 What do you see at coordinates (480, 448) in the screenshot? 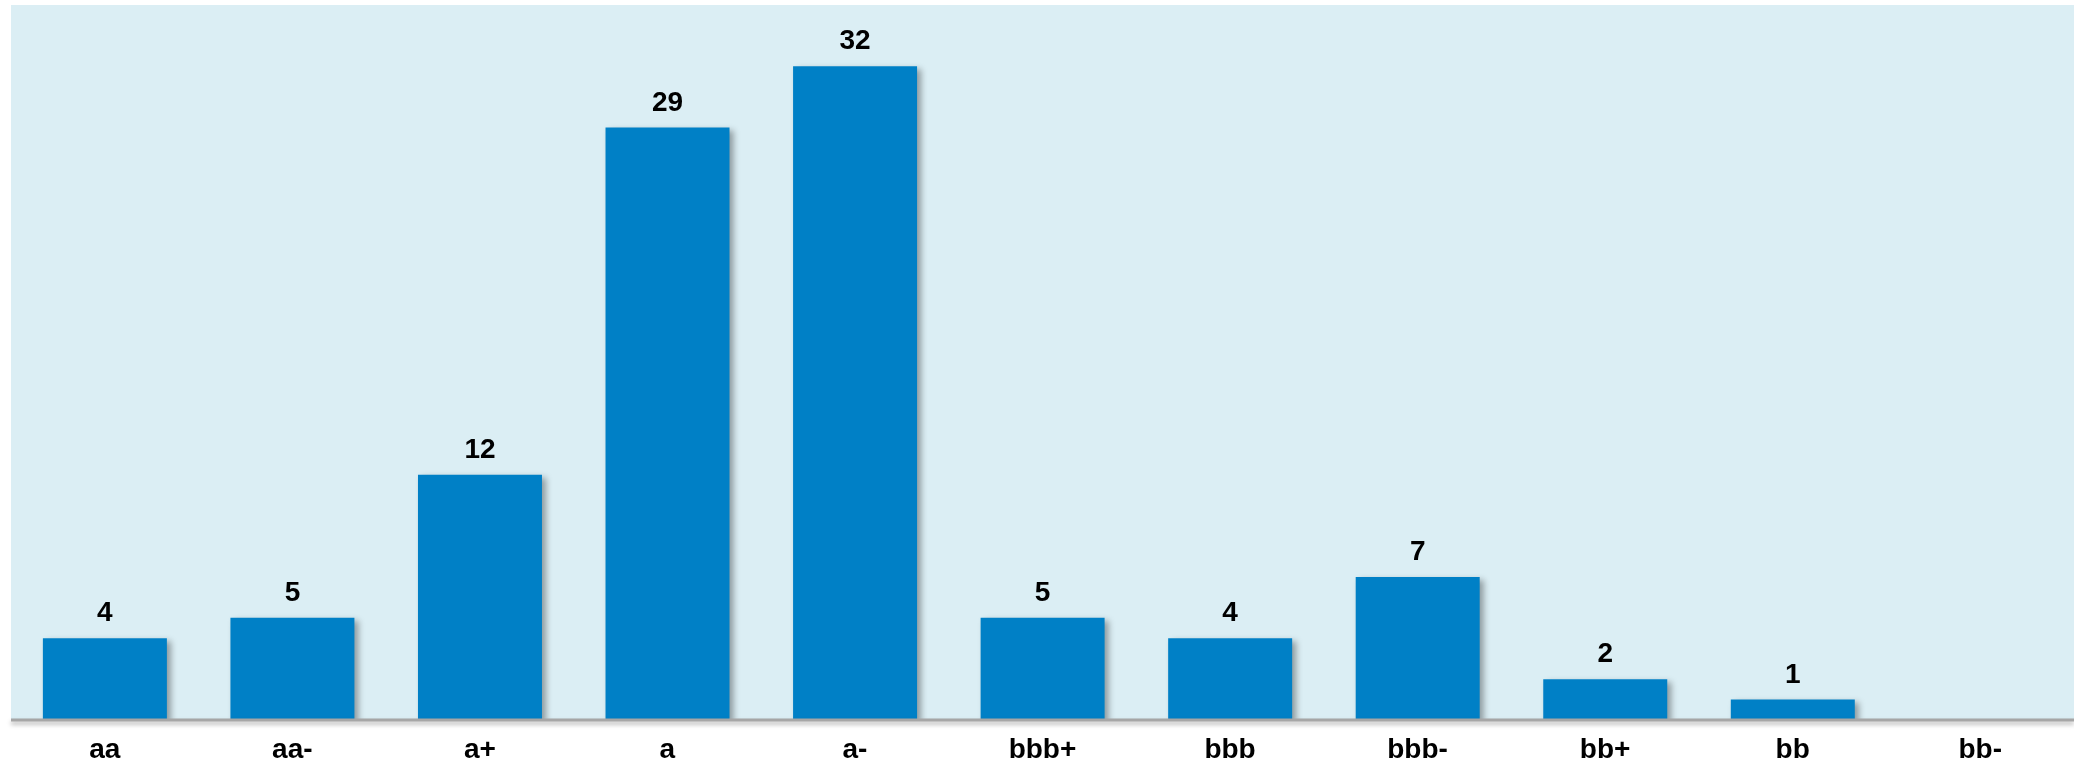
I see `data-label: 12` at bounding box center [480, 448].